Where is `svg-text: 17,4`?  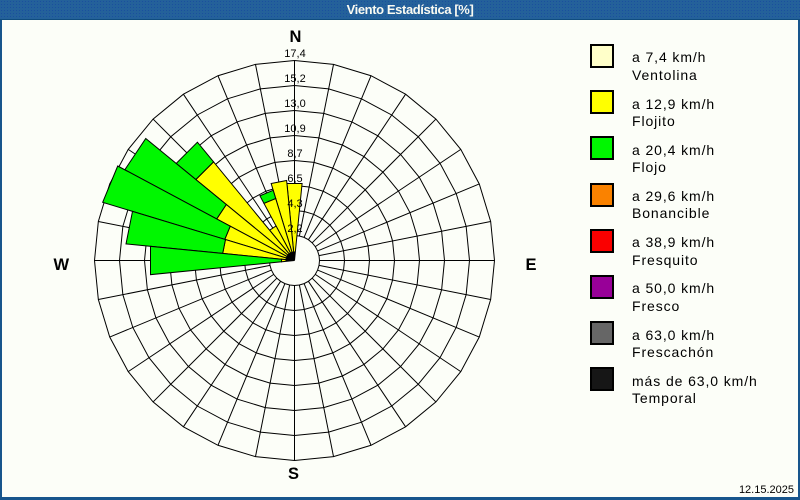
svg-text: 17,4 is located at coordinates (294, 54).